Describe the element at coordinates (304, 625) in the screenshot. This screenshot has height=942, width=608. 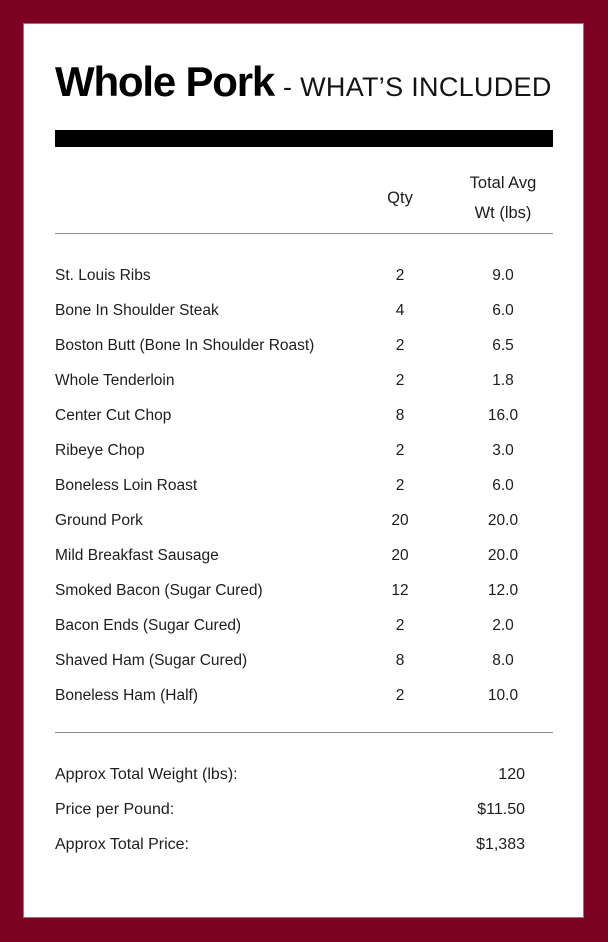
I see `table-row: Bacon Ends (Sugar Cured) 2 2.0` at that location.